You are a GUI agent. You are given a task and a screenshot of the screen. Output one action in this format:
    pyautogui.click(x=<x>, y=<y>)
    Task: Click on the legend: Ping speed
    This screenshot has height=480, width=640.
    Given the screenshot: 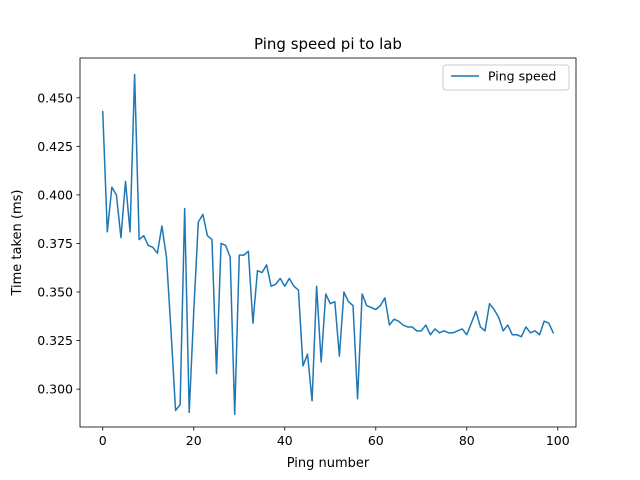 What is the action you would take?
    pyautogui.click(x=506, y=77)
    